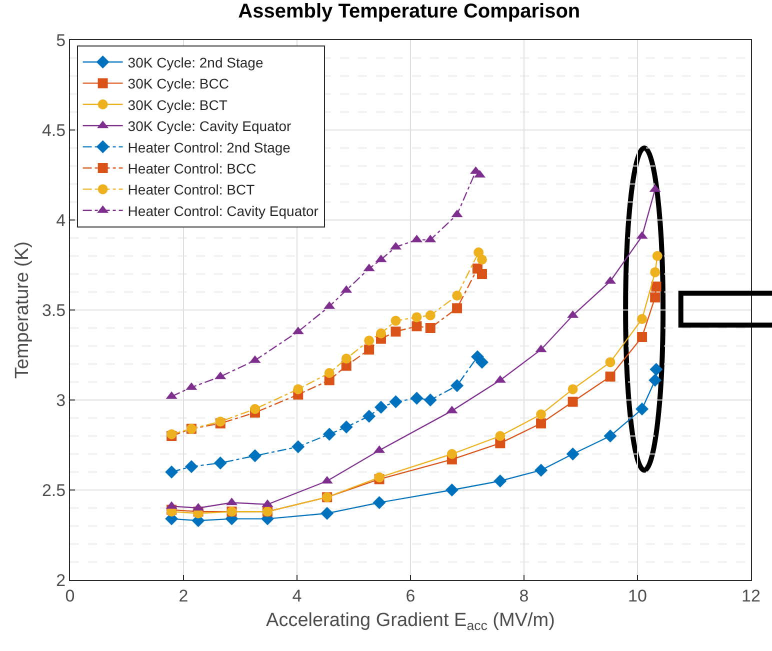 The width and height of the screenshot is (772, 651). I want to click on x-tick-label: 6, so click(411, 596).